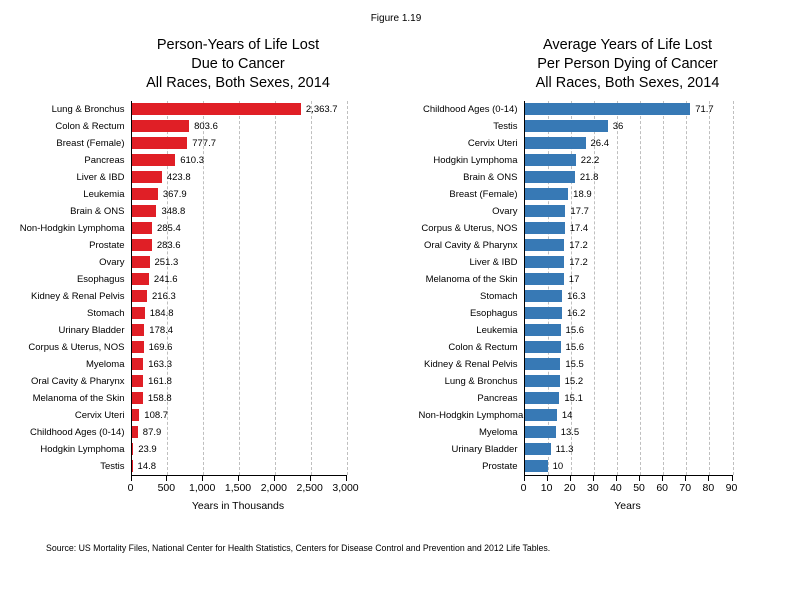 The height and width of the screenshot is (612, 792). What do you see at coordinates (731, 487) in the screenshot?
I see `axis-tick-label: 90` at bounding box center [731, 487].